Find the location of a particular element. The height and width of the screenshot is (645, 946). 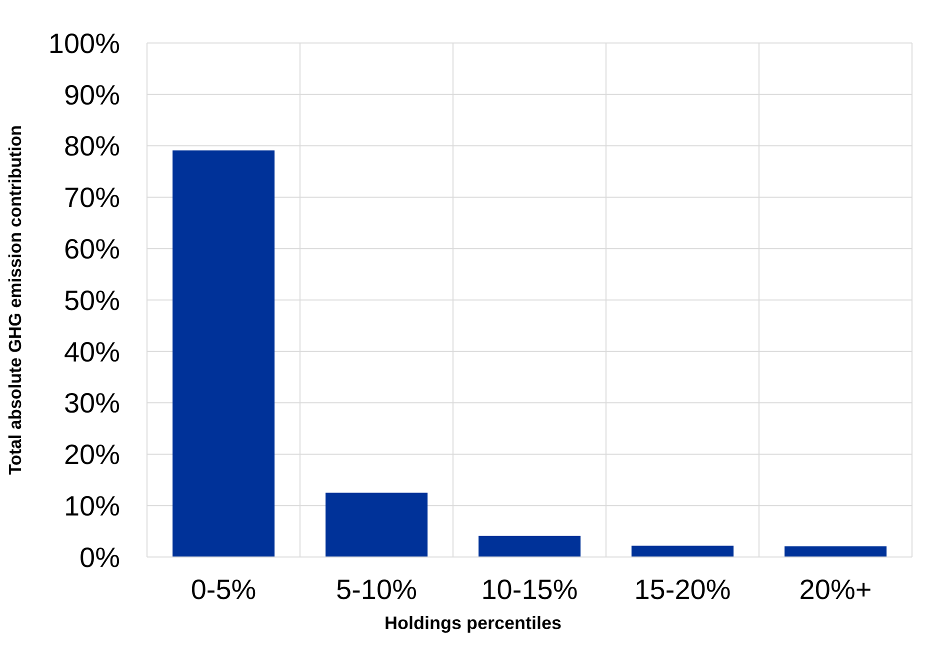

y-tick-label: 100% is located at coordinates (84, 43).